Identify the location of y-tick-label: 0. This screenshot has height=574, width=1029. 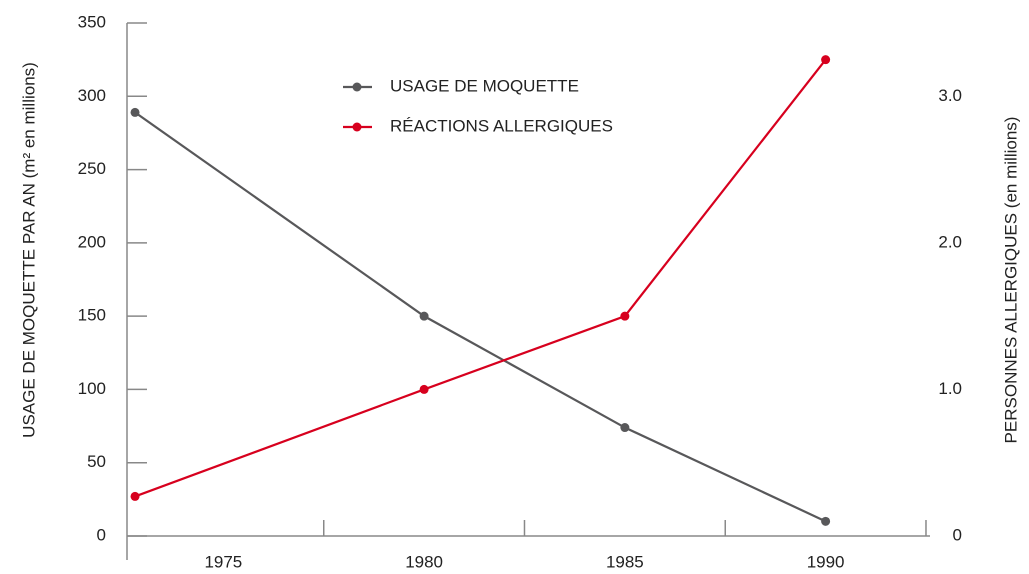
(101, 534).